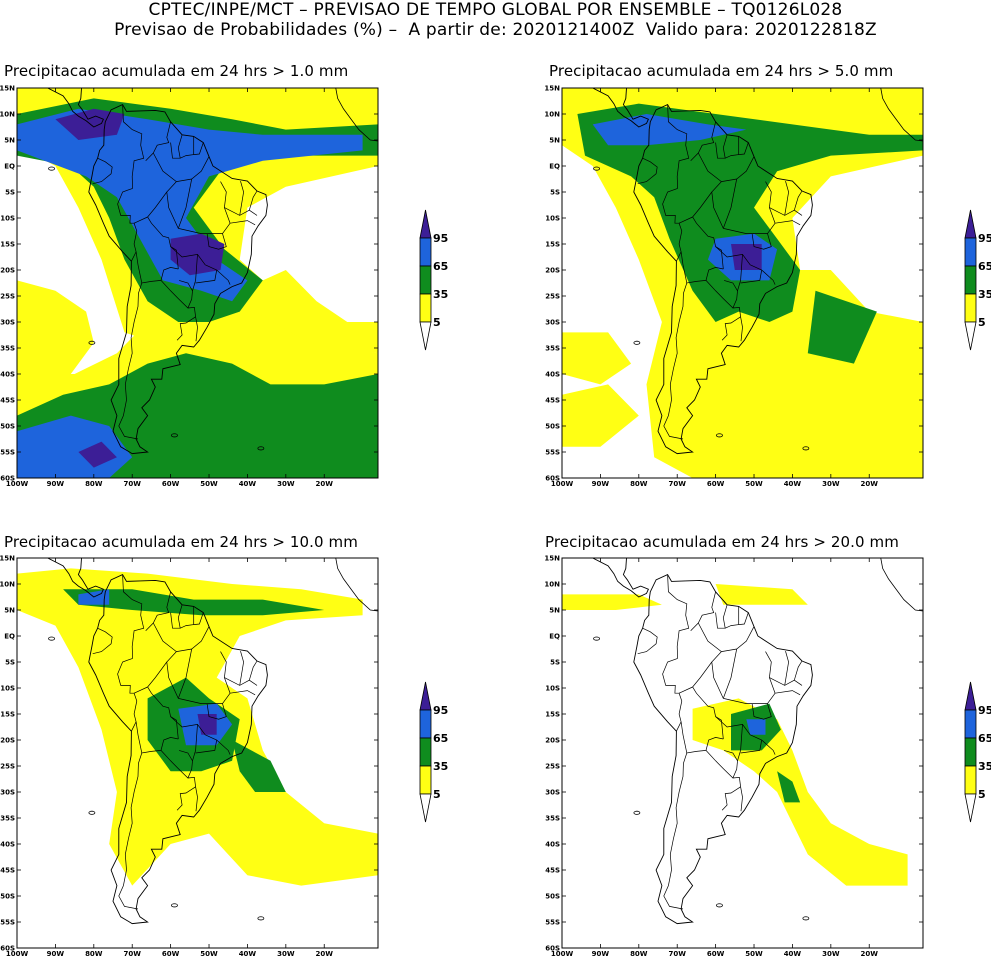  Describe the element at coordinates (440, 710) in the screenshot. I see `legend-label: 95` at that location.